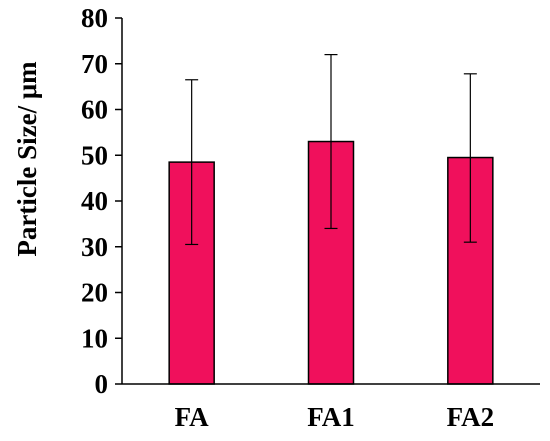 The width and height of the screenshot is (550, 441). What do you see at coordinates (94, 201) in the screenshot?
I see `y-tick-label-40: 40` at bounding box center [94, 201].